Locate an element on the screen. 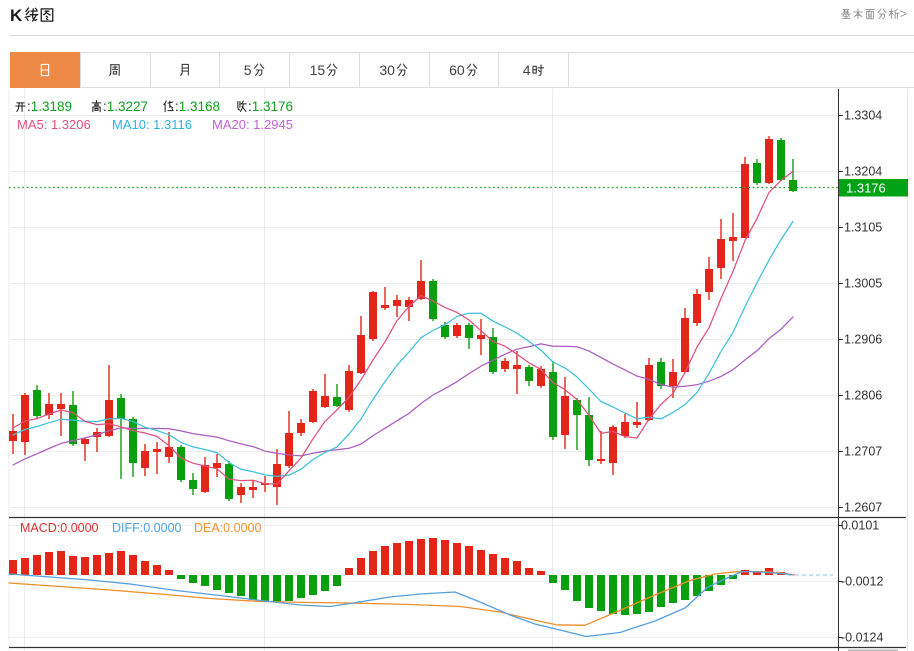 The width and height of the screenshot is (914, 651). svg-text: 1.3204 is located at coordinates (863, 172).